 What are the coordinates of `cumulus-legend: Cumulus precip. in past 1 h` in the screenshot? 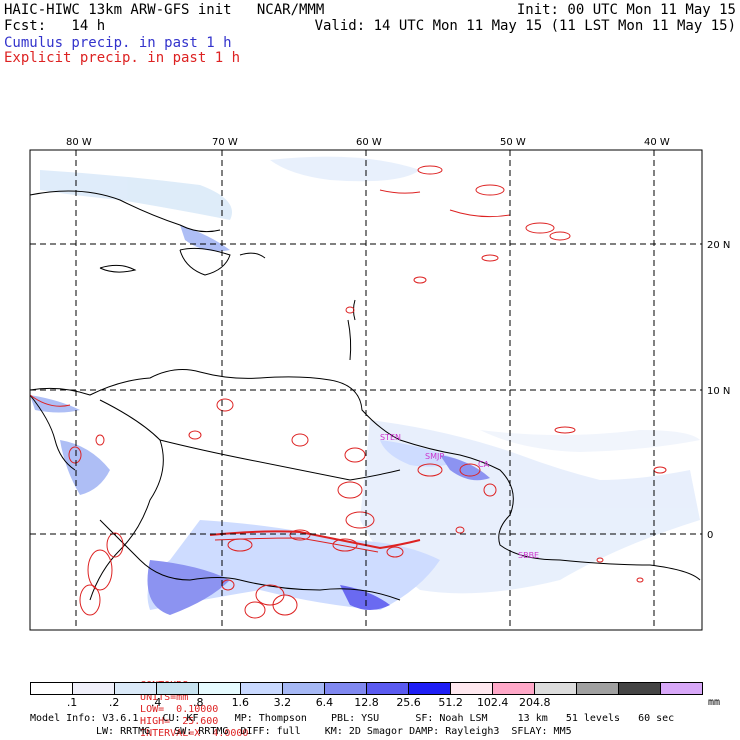 It's located at (118, 43).